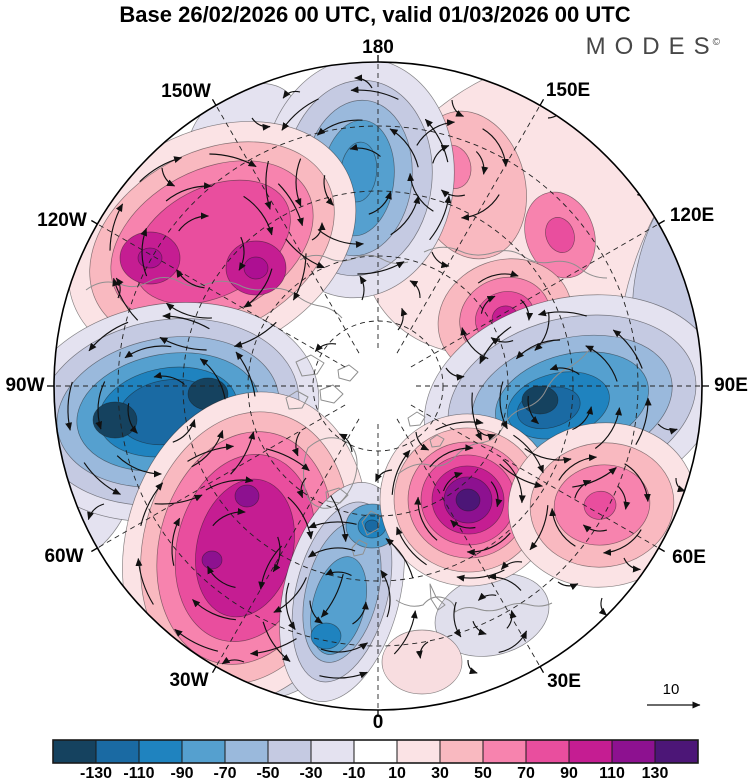 The height and width of the screenshot is (783, 750). Describe the element at coordinates (181, 773) in the screenshot. I see `colorbar-tick: -90` at that location.